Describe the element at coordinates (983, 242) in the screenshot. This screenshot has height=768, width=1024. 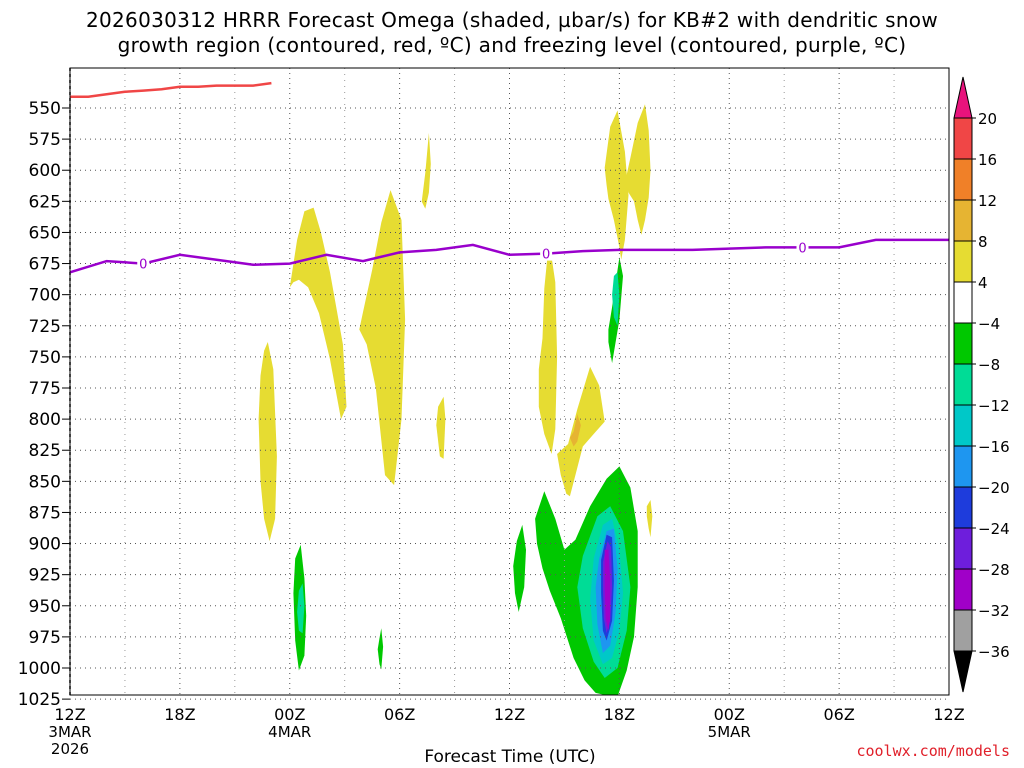
I see `colorbar-label: 8` at that location.